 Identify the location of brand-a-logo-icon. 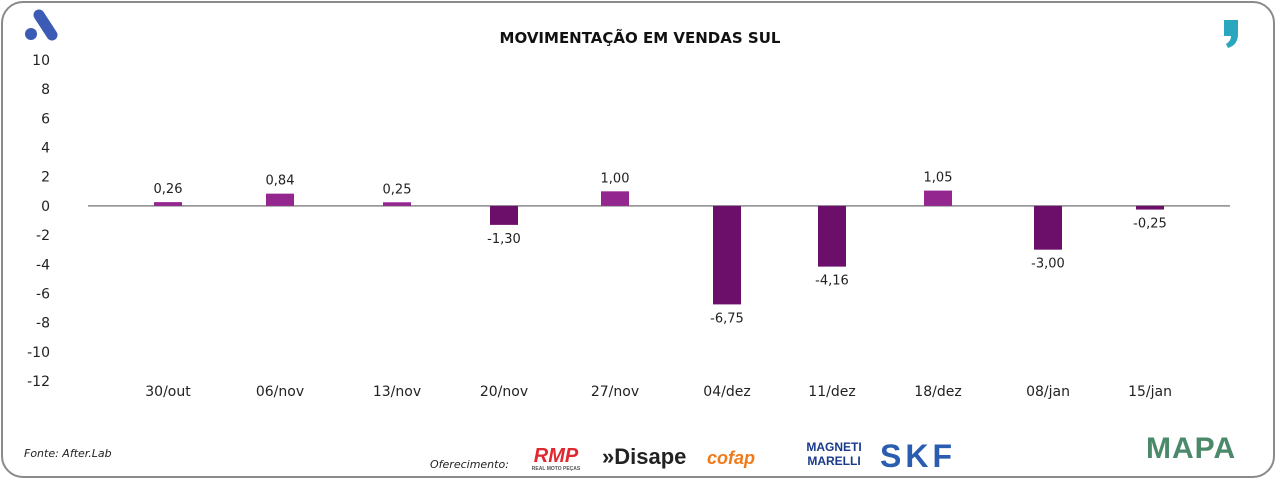
(41, 25).